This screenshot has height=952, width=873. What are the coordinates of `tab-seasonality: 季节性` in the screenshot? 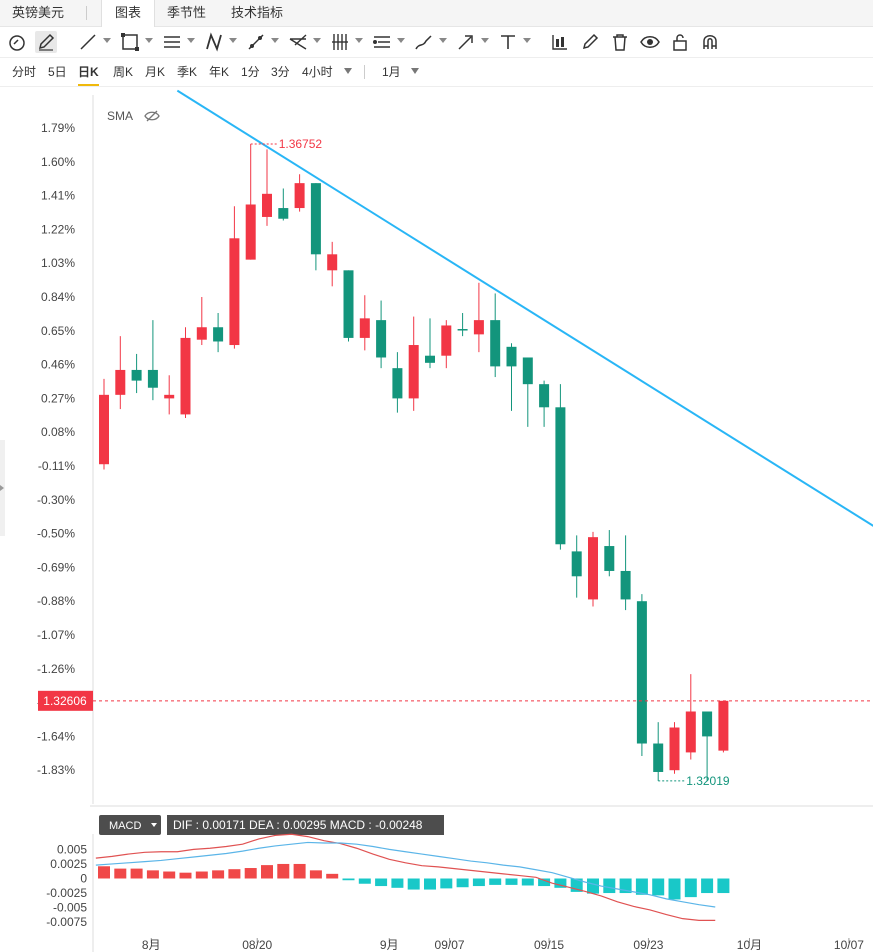 It's located at (187, 12).